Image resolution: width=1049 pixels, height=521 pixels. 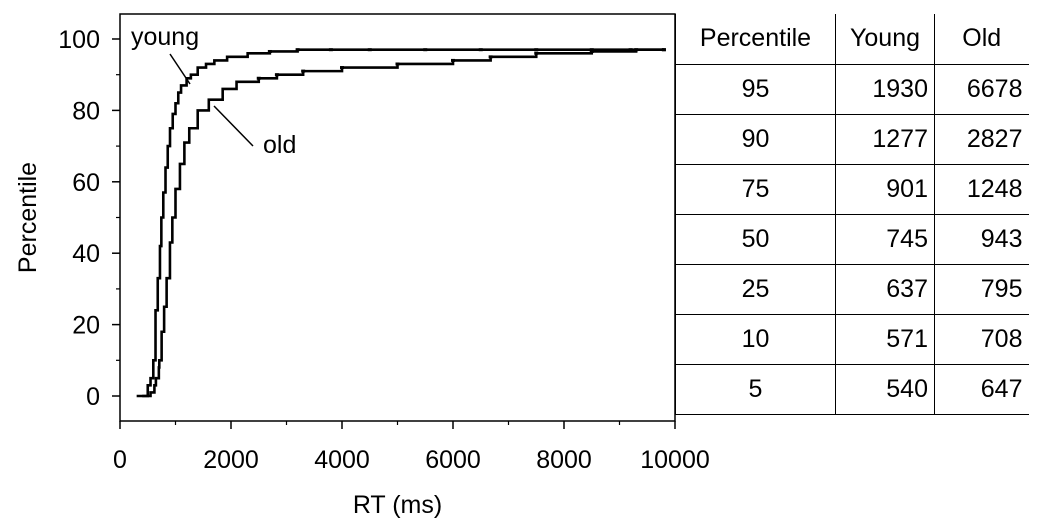 I want to click on table-cell: 708, so click(x=981, y=339).